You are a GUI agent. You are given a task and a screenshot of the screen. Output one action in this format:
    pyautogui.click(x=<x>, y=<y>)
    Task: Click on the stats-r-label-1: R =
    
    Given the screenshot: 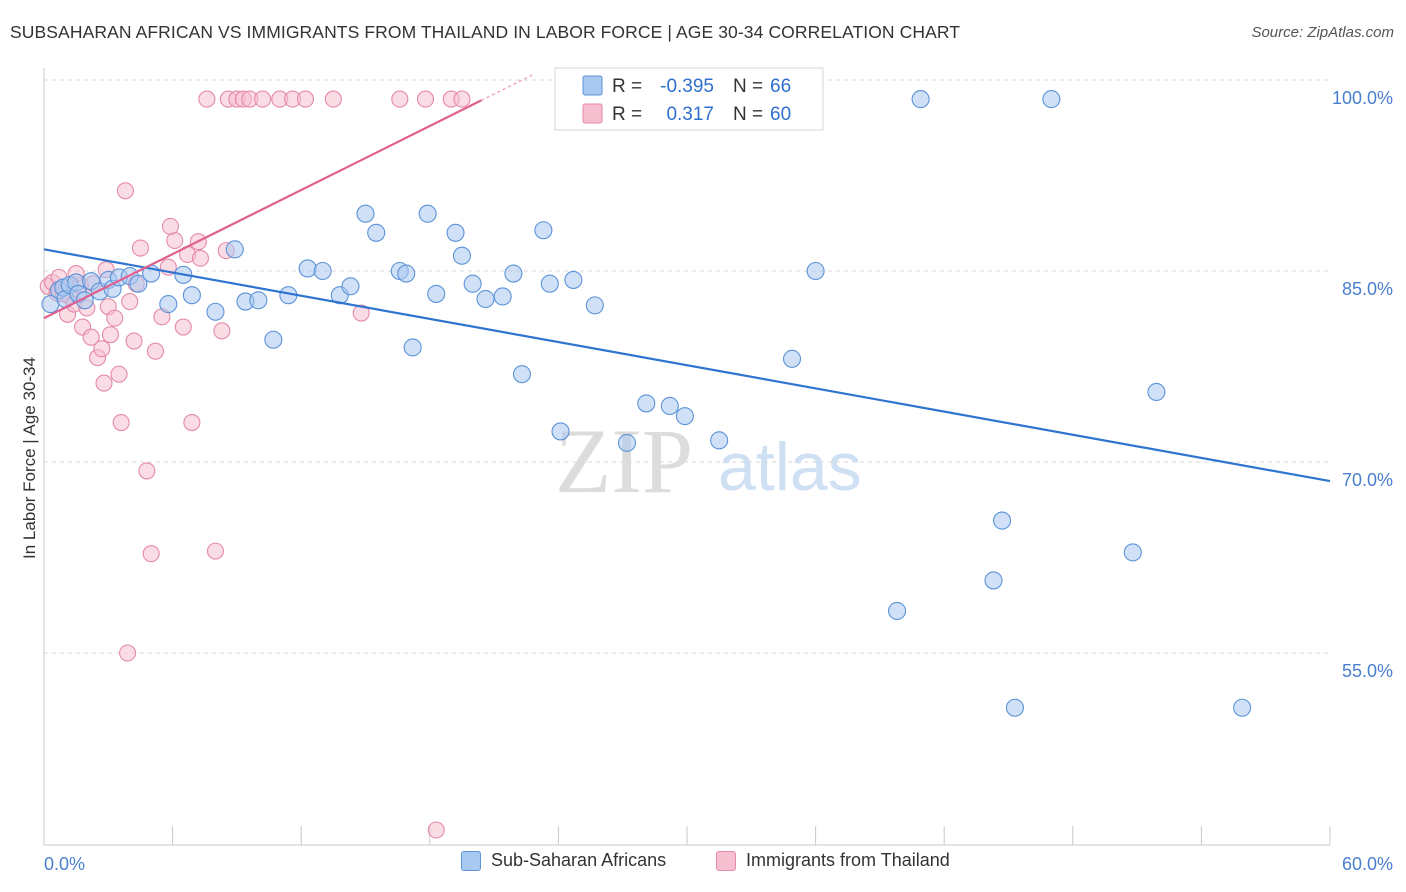 What is the action you would take?
    pyautogui.click(x=627, y=86)
    